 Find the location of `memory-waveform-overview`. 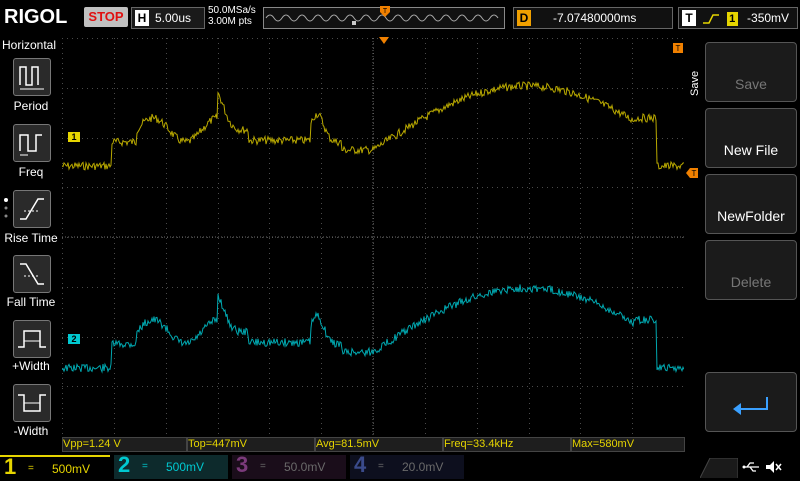

memory-waveform-overview is located at coordinates (382, 19).